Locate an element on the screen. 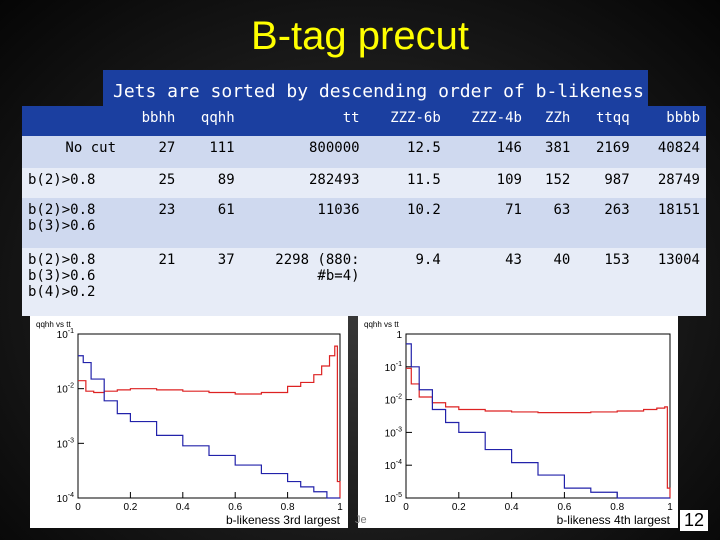  table-cell: 381 is located at coordinates (552, 152).